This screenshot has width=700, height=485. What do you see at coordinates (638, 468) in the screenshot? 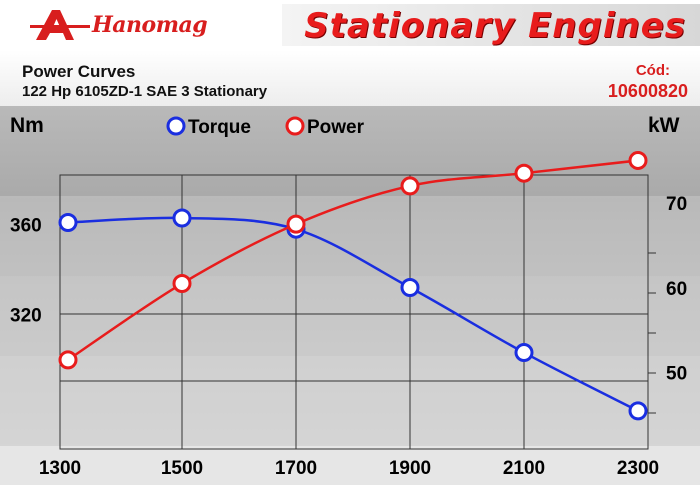
I see `x-tick-label: 2300` at bounding box center [638, 468].